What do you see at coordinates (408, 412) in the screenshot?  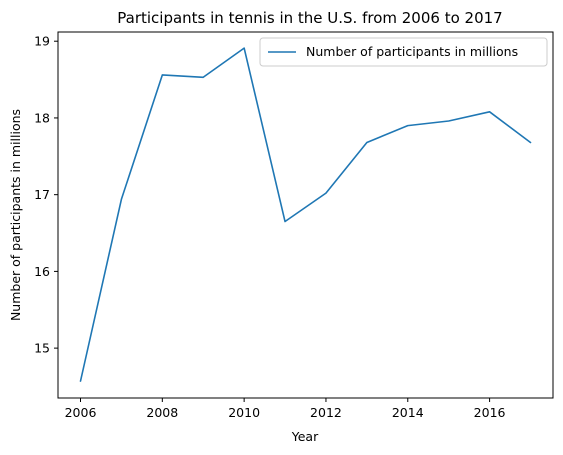 I see `x-tick-label: 2014` at bounding box center [408, 412].